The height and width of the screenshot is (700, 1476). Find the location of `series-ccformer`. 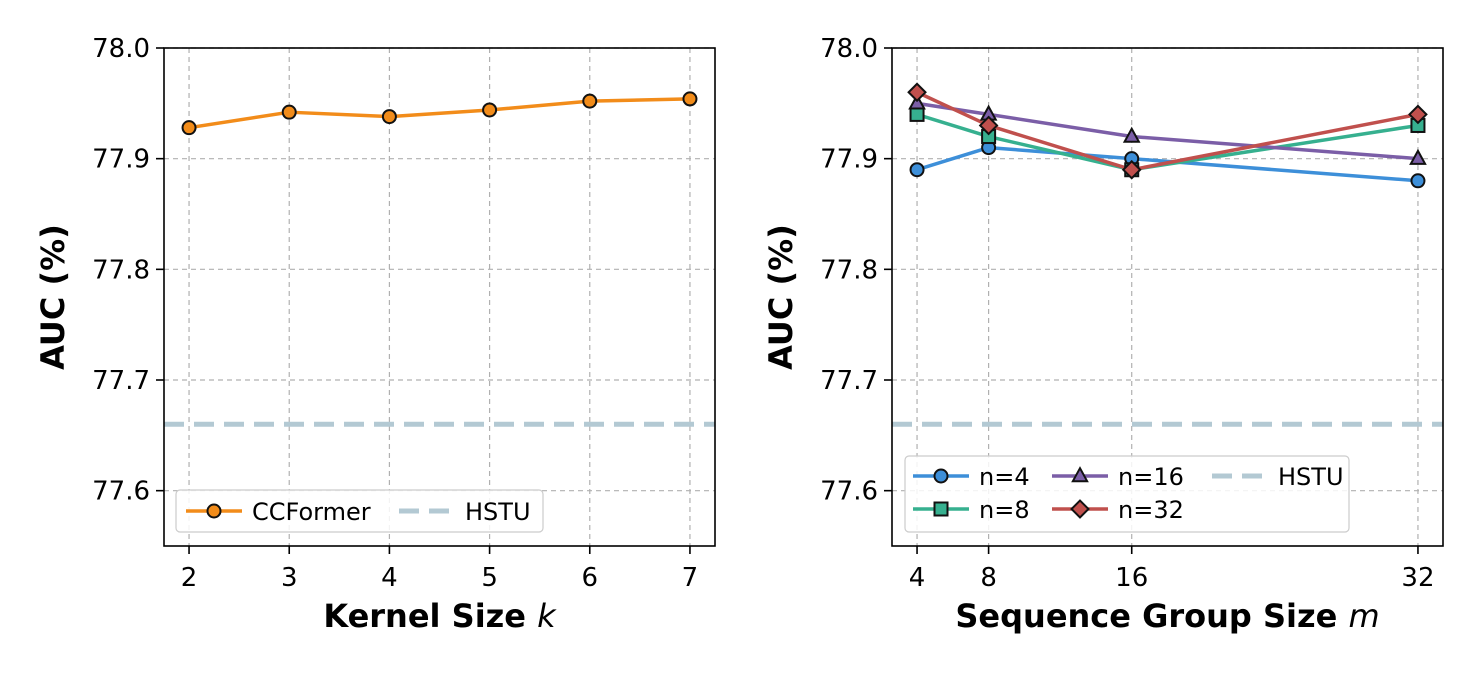

series-ccformer is located at coordinates (439, 113).